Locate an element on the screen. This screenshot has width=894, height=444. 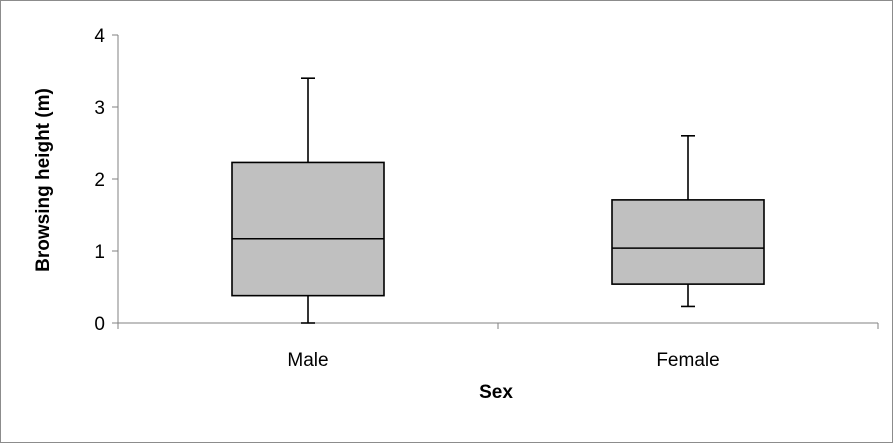
y-axis-title: Browsing height (m) is located at coordinates (43, 180).